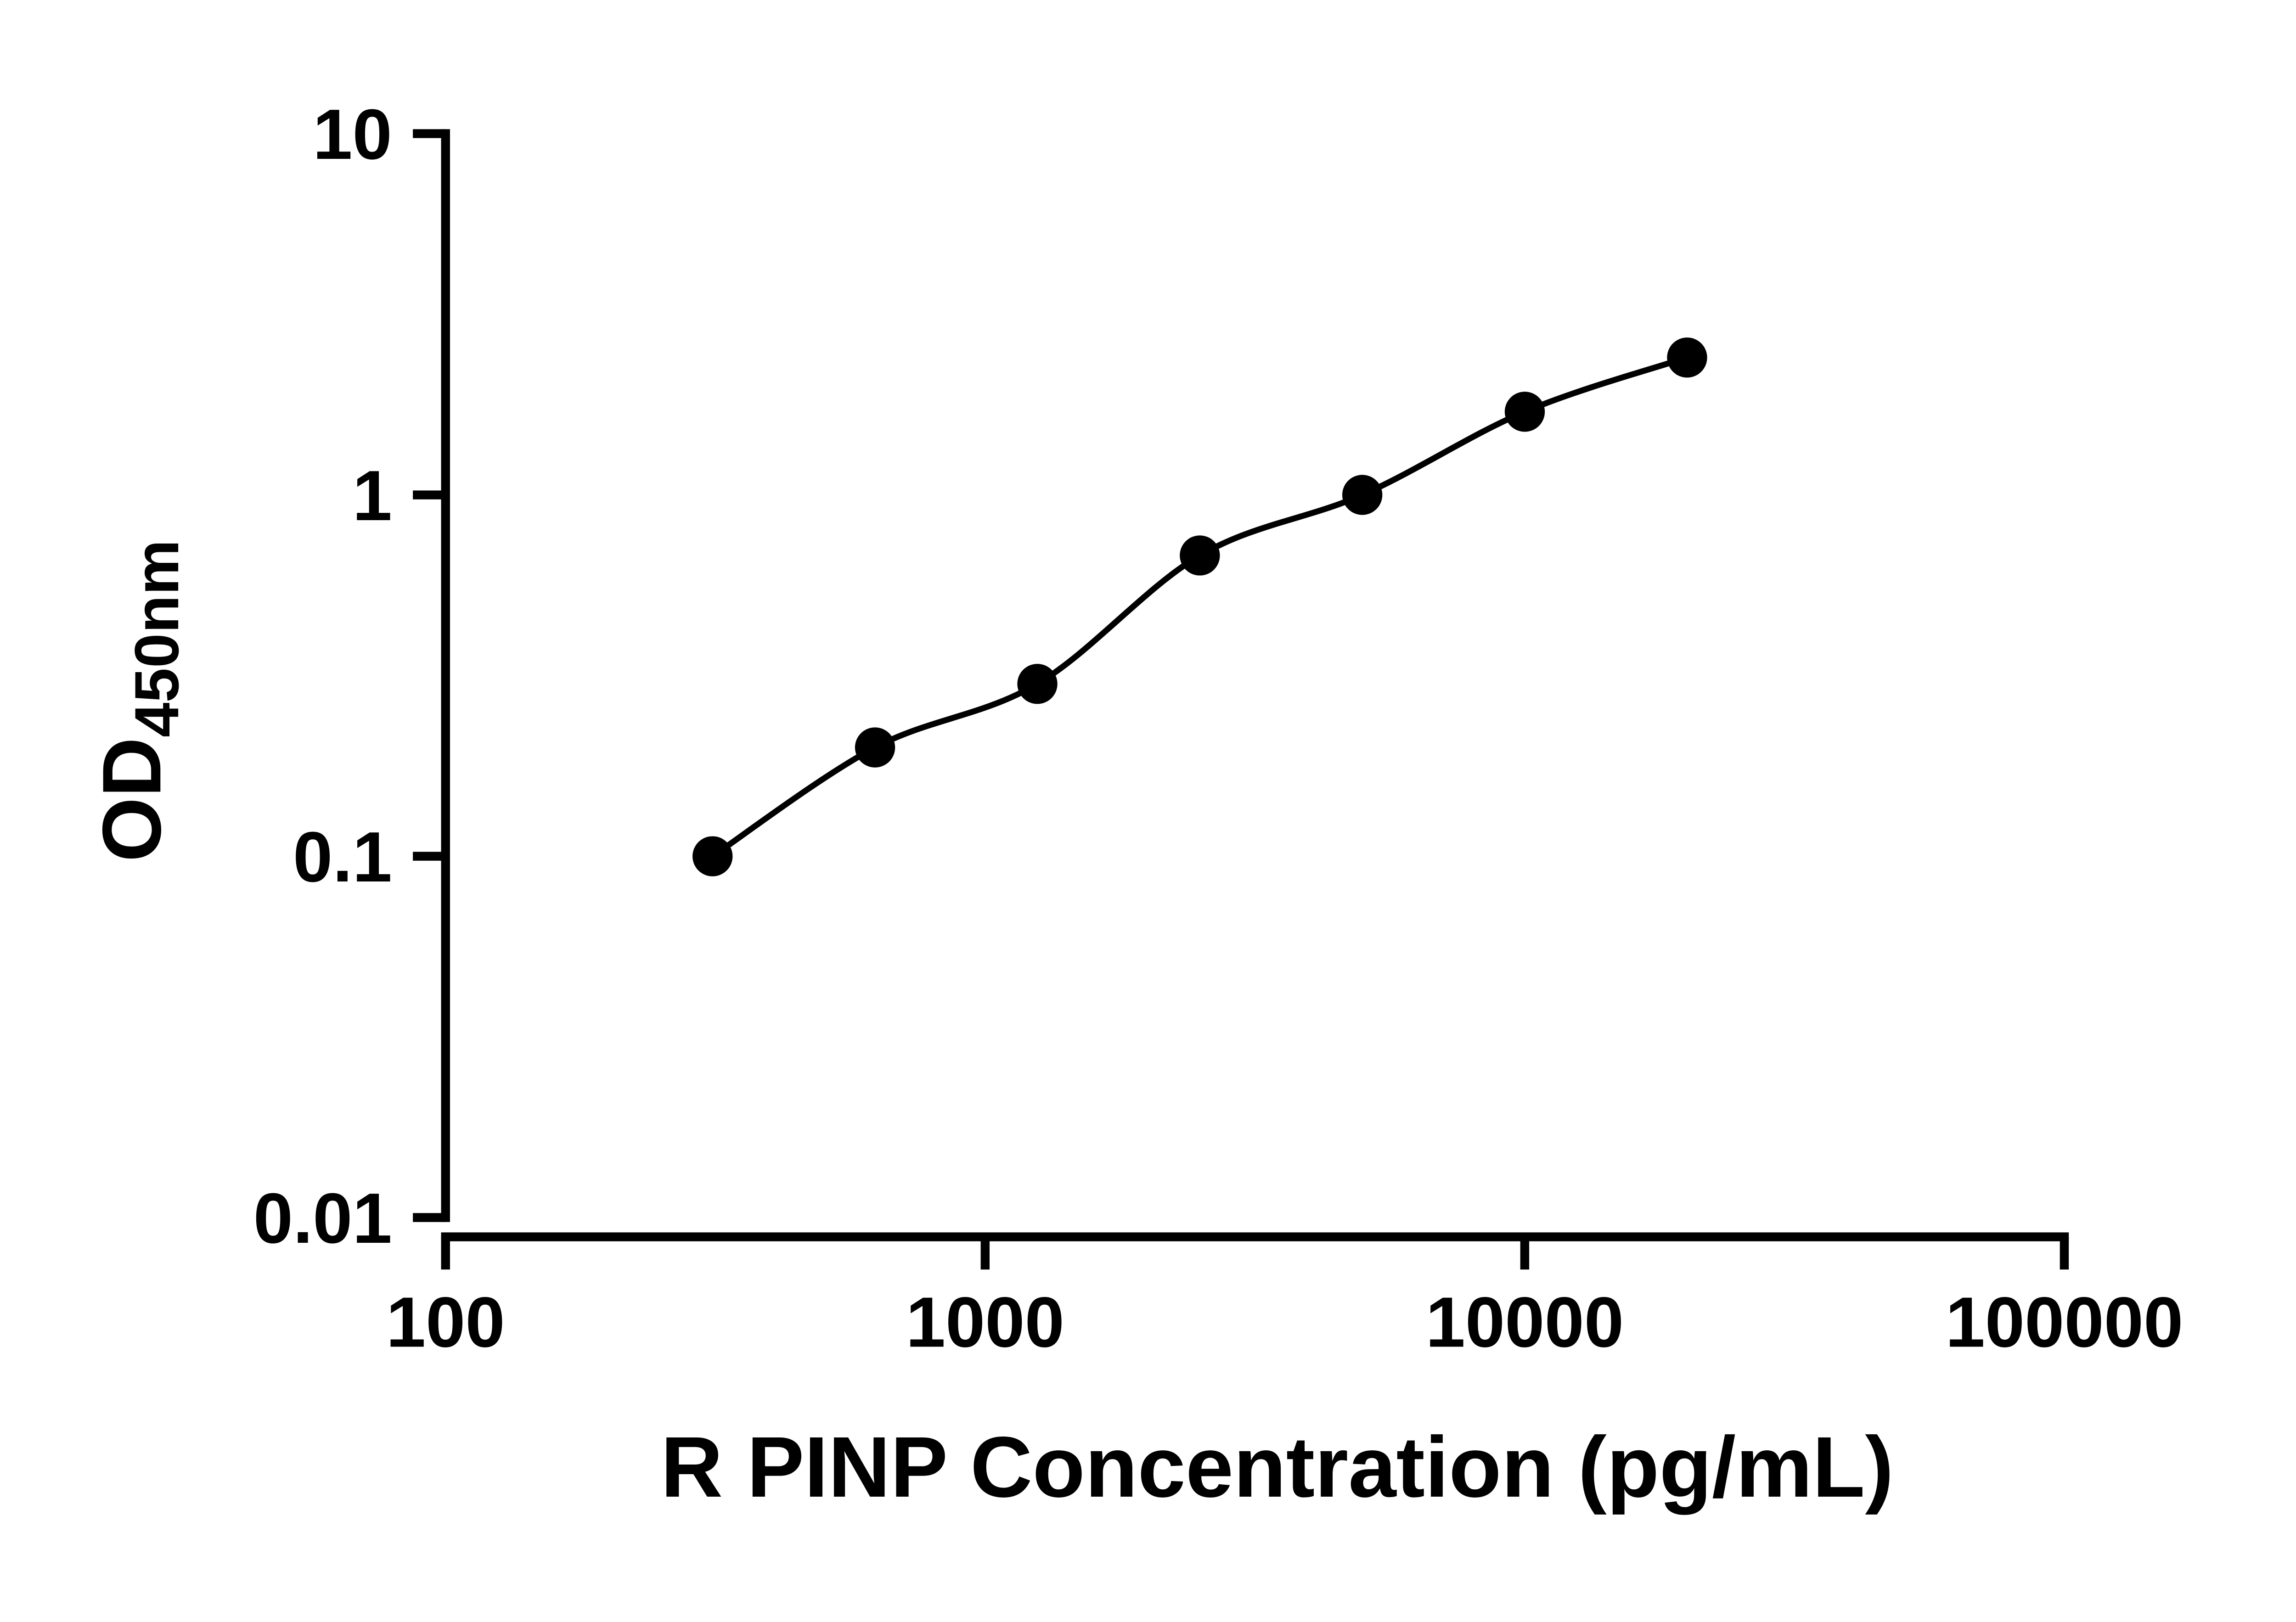 This screenshot has width=2296, height=1622. I want to click on x-axis-tick-label: 100000, so click(2064, 1322).